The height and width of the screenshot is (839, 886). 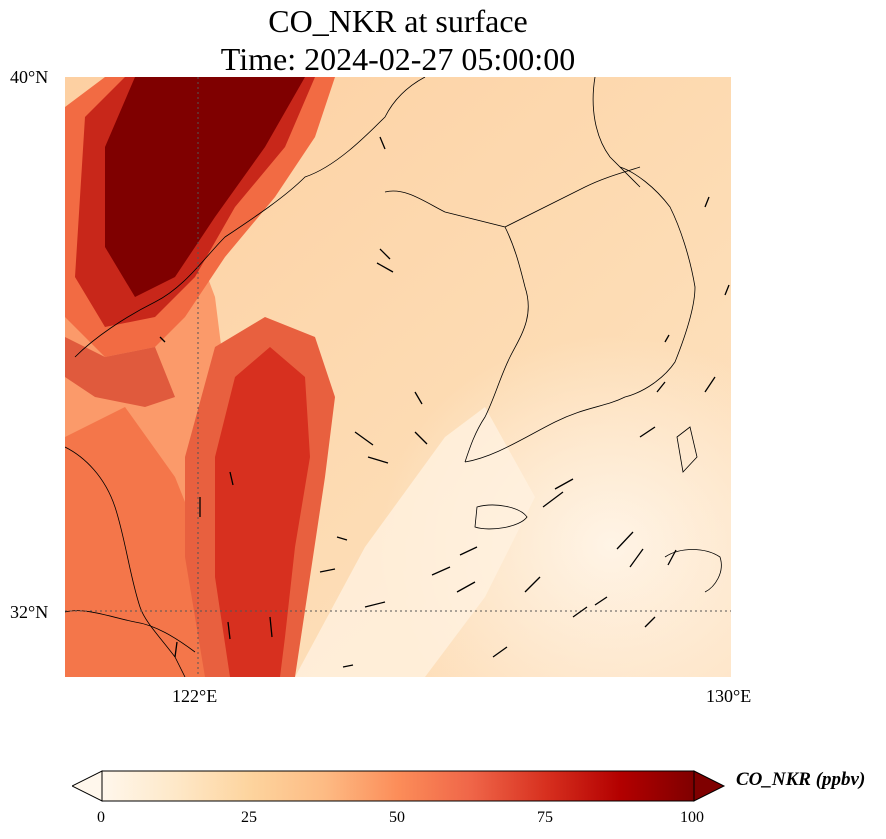 What do you see at coordinates (398, 21) in the screenshot?
I see `map-title-line1: CO_NKR at surface` at bounding box center [398, 21].